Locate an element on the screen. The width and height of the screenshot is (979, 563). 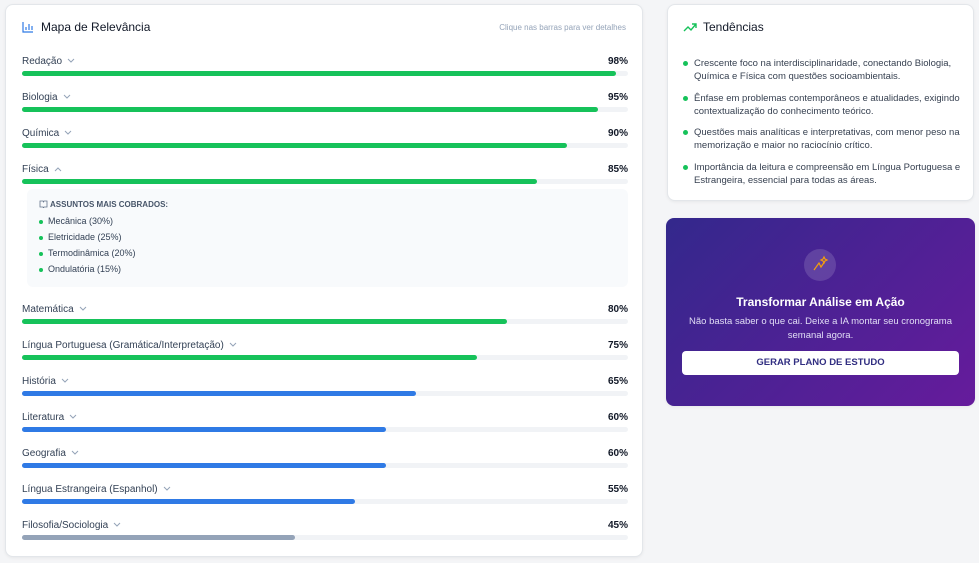
percent-label: 55% is located at coordinates (617, 489).